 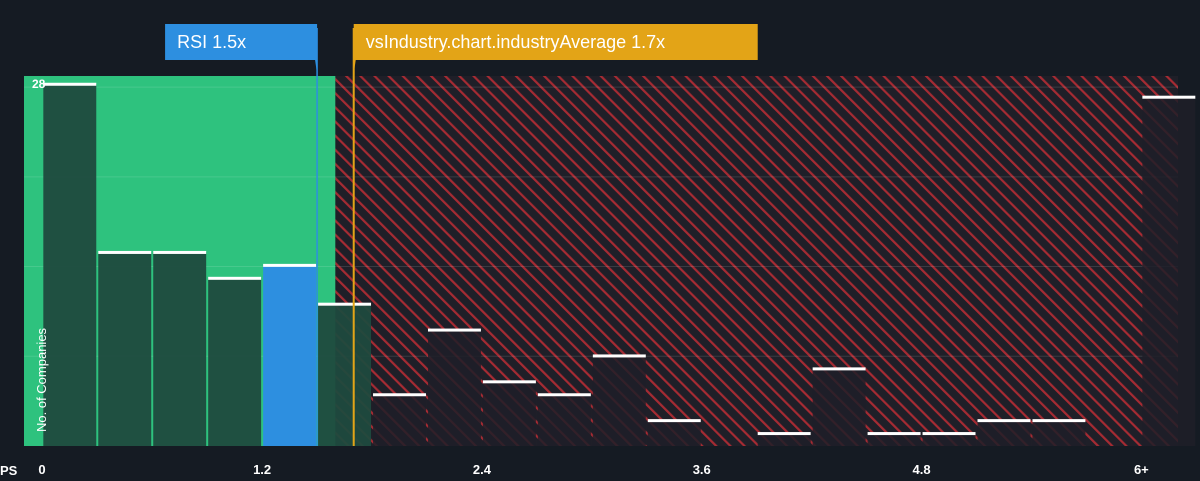 I want to click on y-axis-label: No. of Companies, so click(x=41, y=379).